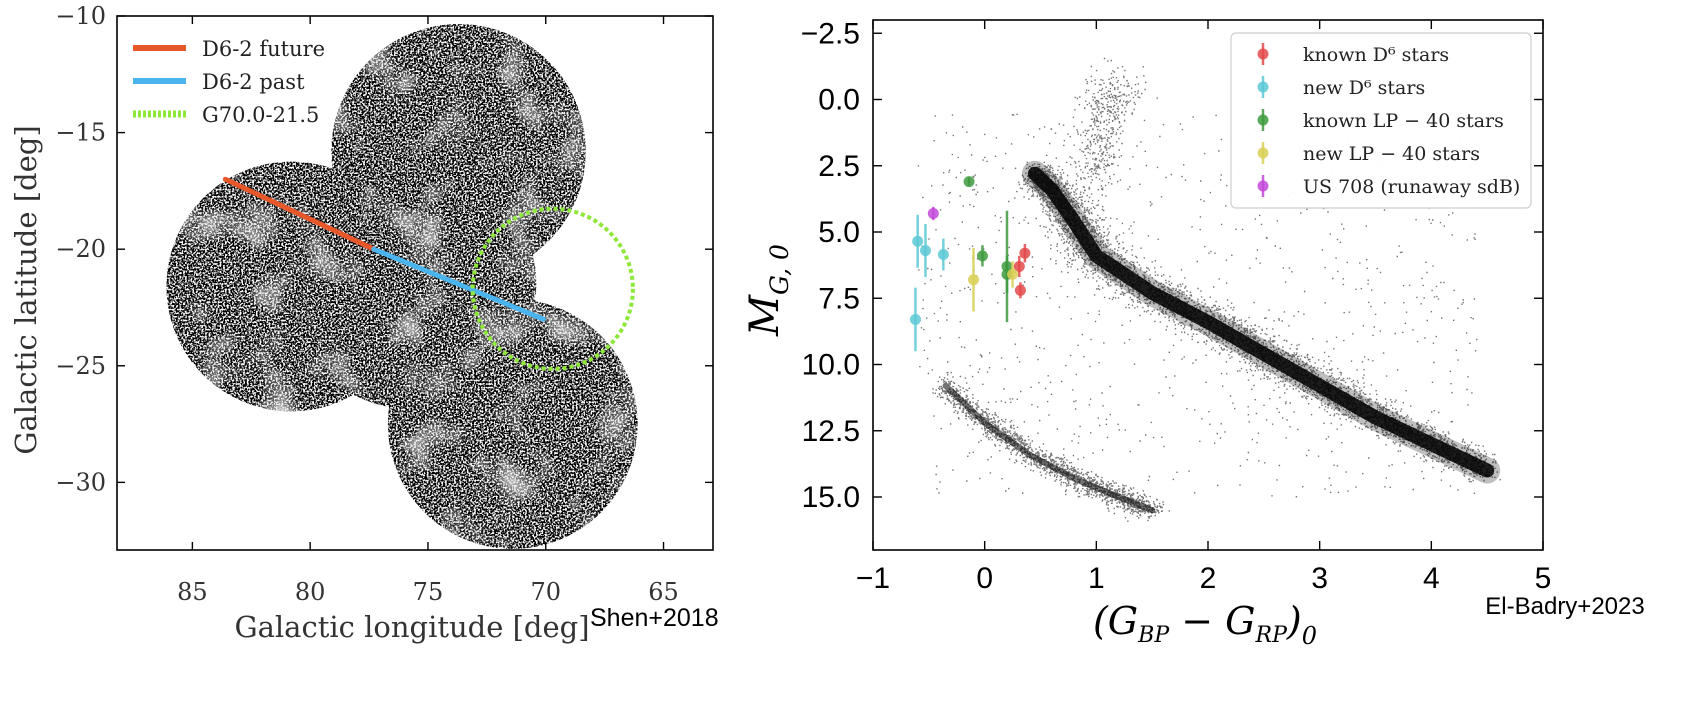 This screenshot has width=1696, height=712. What do you see at coordinates (80, 366) in the screenshot?
I see `y-tick-label: −25` at bounding box center [80, 366].